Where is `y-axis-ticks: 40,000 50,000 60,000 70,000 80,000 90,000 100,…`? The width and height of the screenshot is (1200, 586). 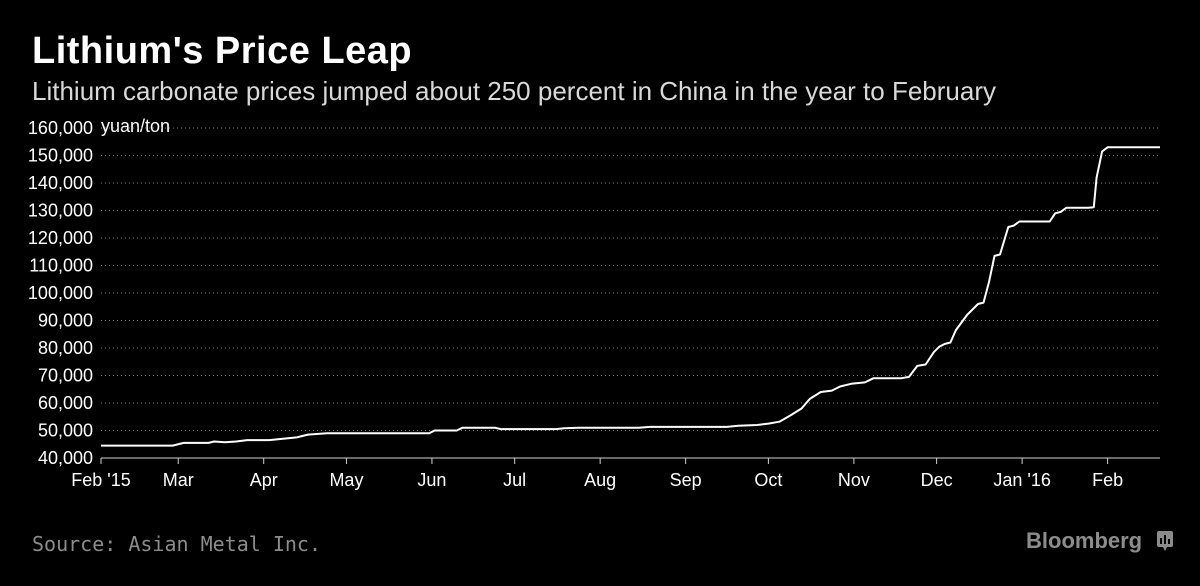 y-axis-ticks: 40,000 50,000 60,000 70,000 80,000 90,000 100,… is located at coordinates (60, 293).